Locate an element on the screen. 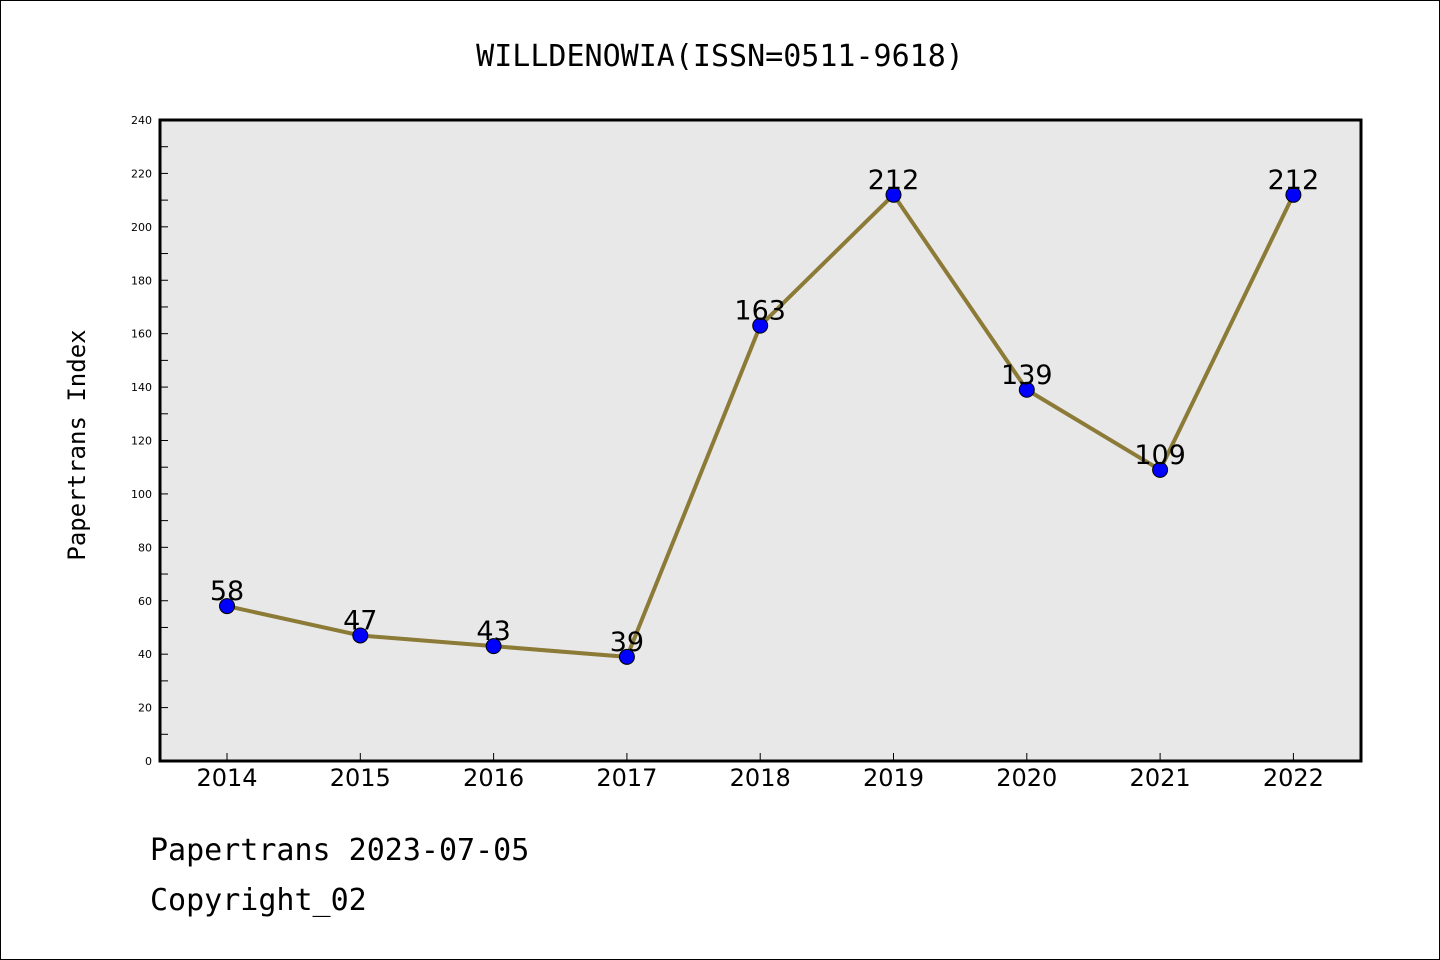 This screenshot has width=1440, height=960. footer-copyright-line: Copyright_02 is located at coordinates (258, 900).